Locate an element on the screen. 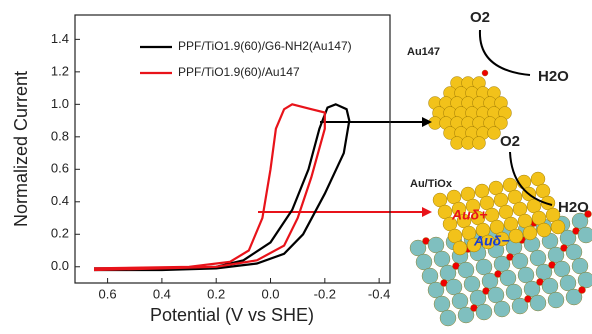  y-tick-label: 0.8 is located at coordinates (60, 135).